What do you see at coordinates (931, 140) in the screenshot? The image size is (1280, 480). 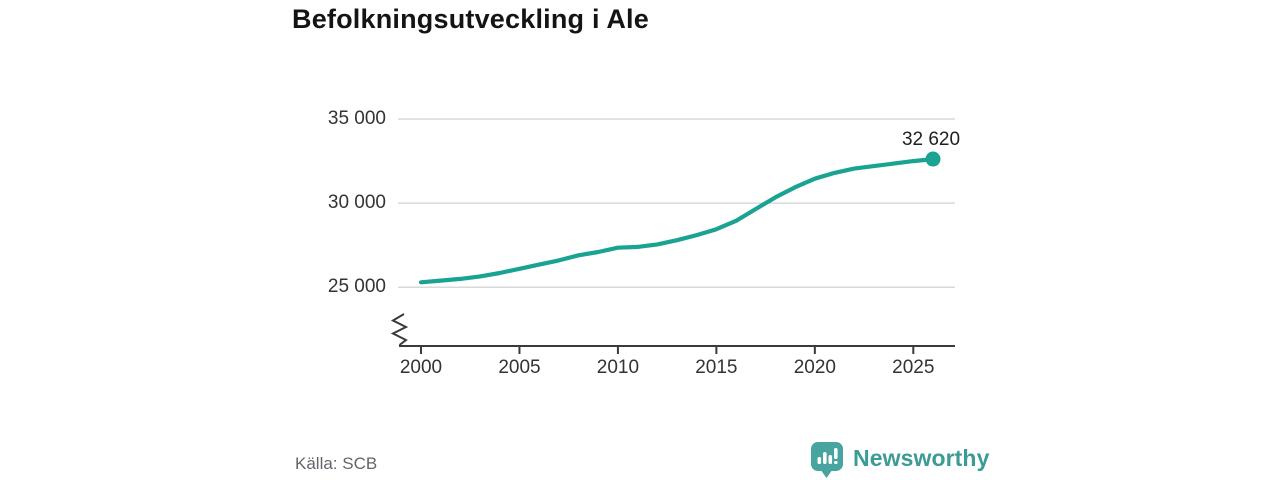 I see `last-value-label: 32 620` at bounding box center [931, 140].